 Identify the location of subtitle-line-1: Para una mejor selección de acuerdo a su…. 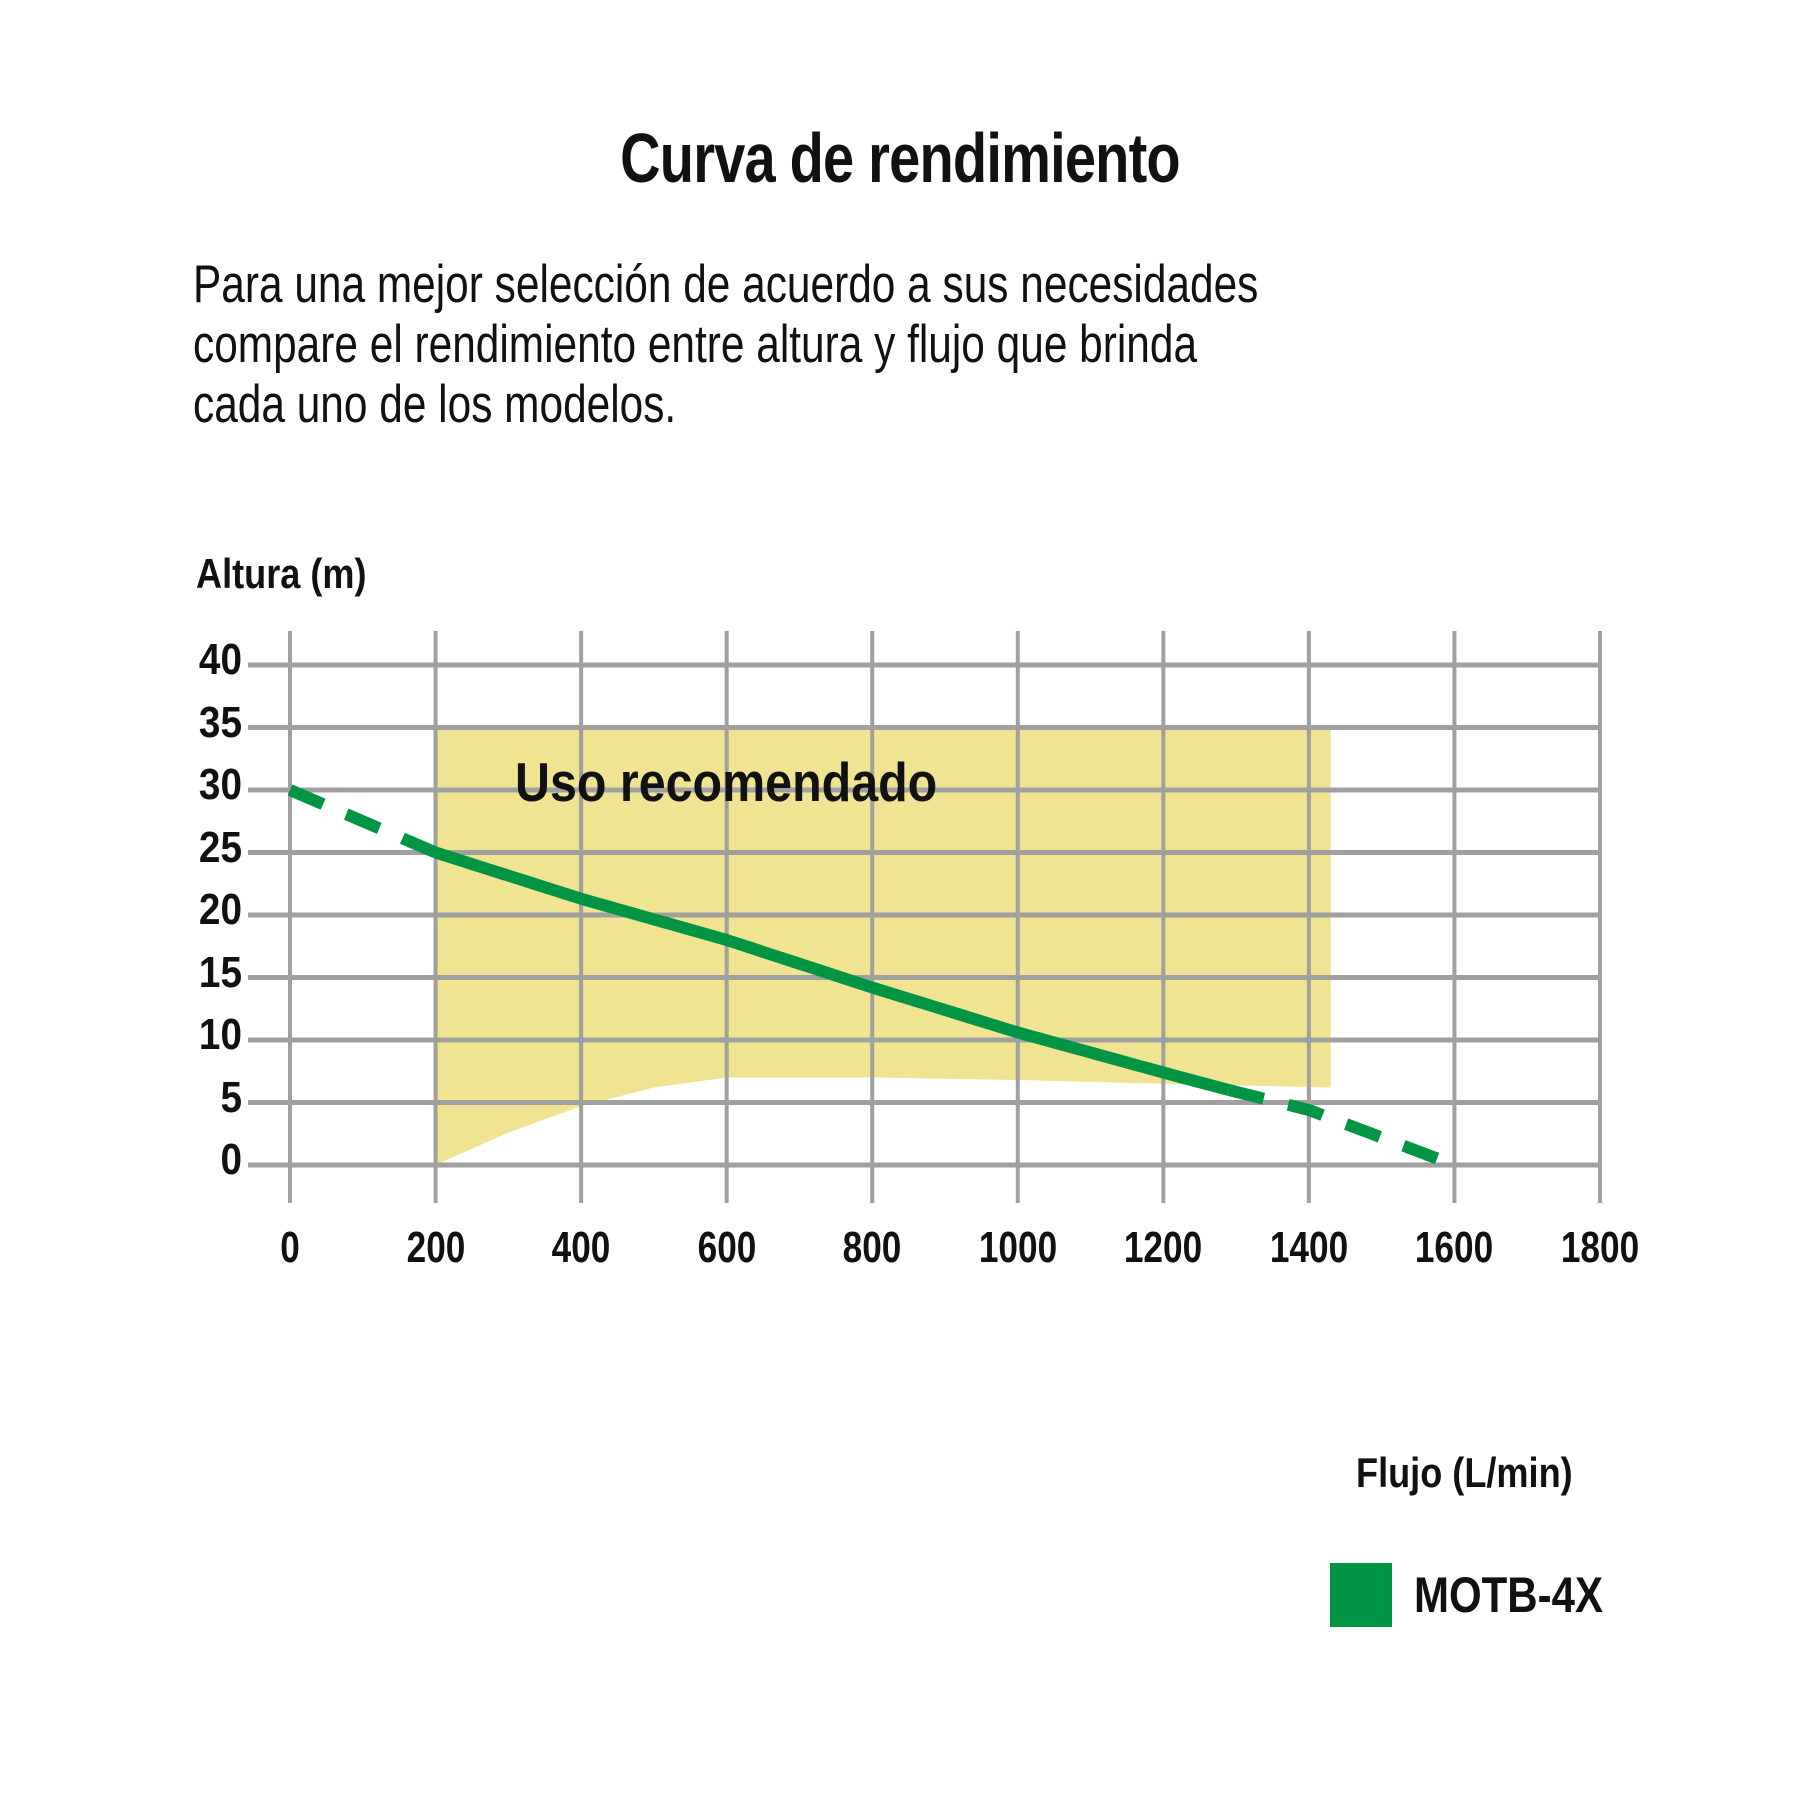
(726, 284).